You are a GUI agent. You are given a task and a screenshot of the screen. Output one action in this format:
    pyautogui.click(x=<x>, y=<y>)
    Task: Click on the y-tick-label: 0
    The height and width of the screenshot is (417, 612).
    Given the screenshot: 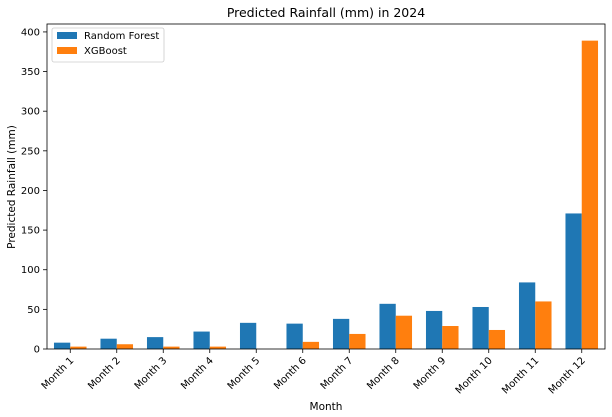 What is the action you would take?
    pyautogui.click(x=37, y=350)
    